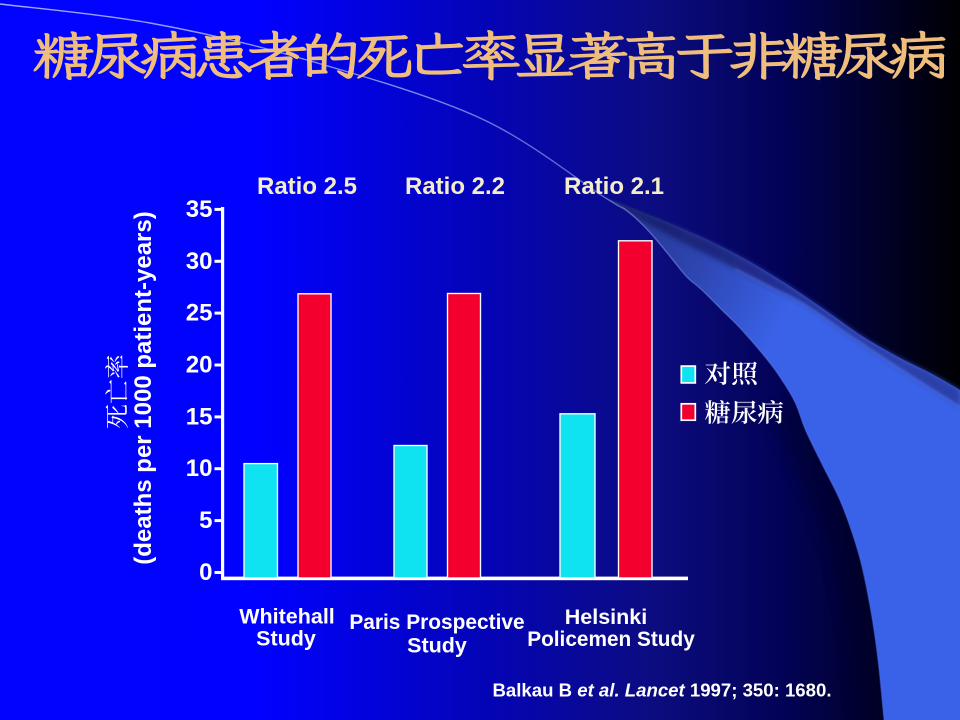 The image size is (960, 720). What do you see at coordinates (287, 617) in the screenshot?
I see `svg-text: Whitehall` at bounding box center [287, 617].